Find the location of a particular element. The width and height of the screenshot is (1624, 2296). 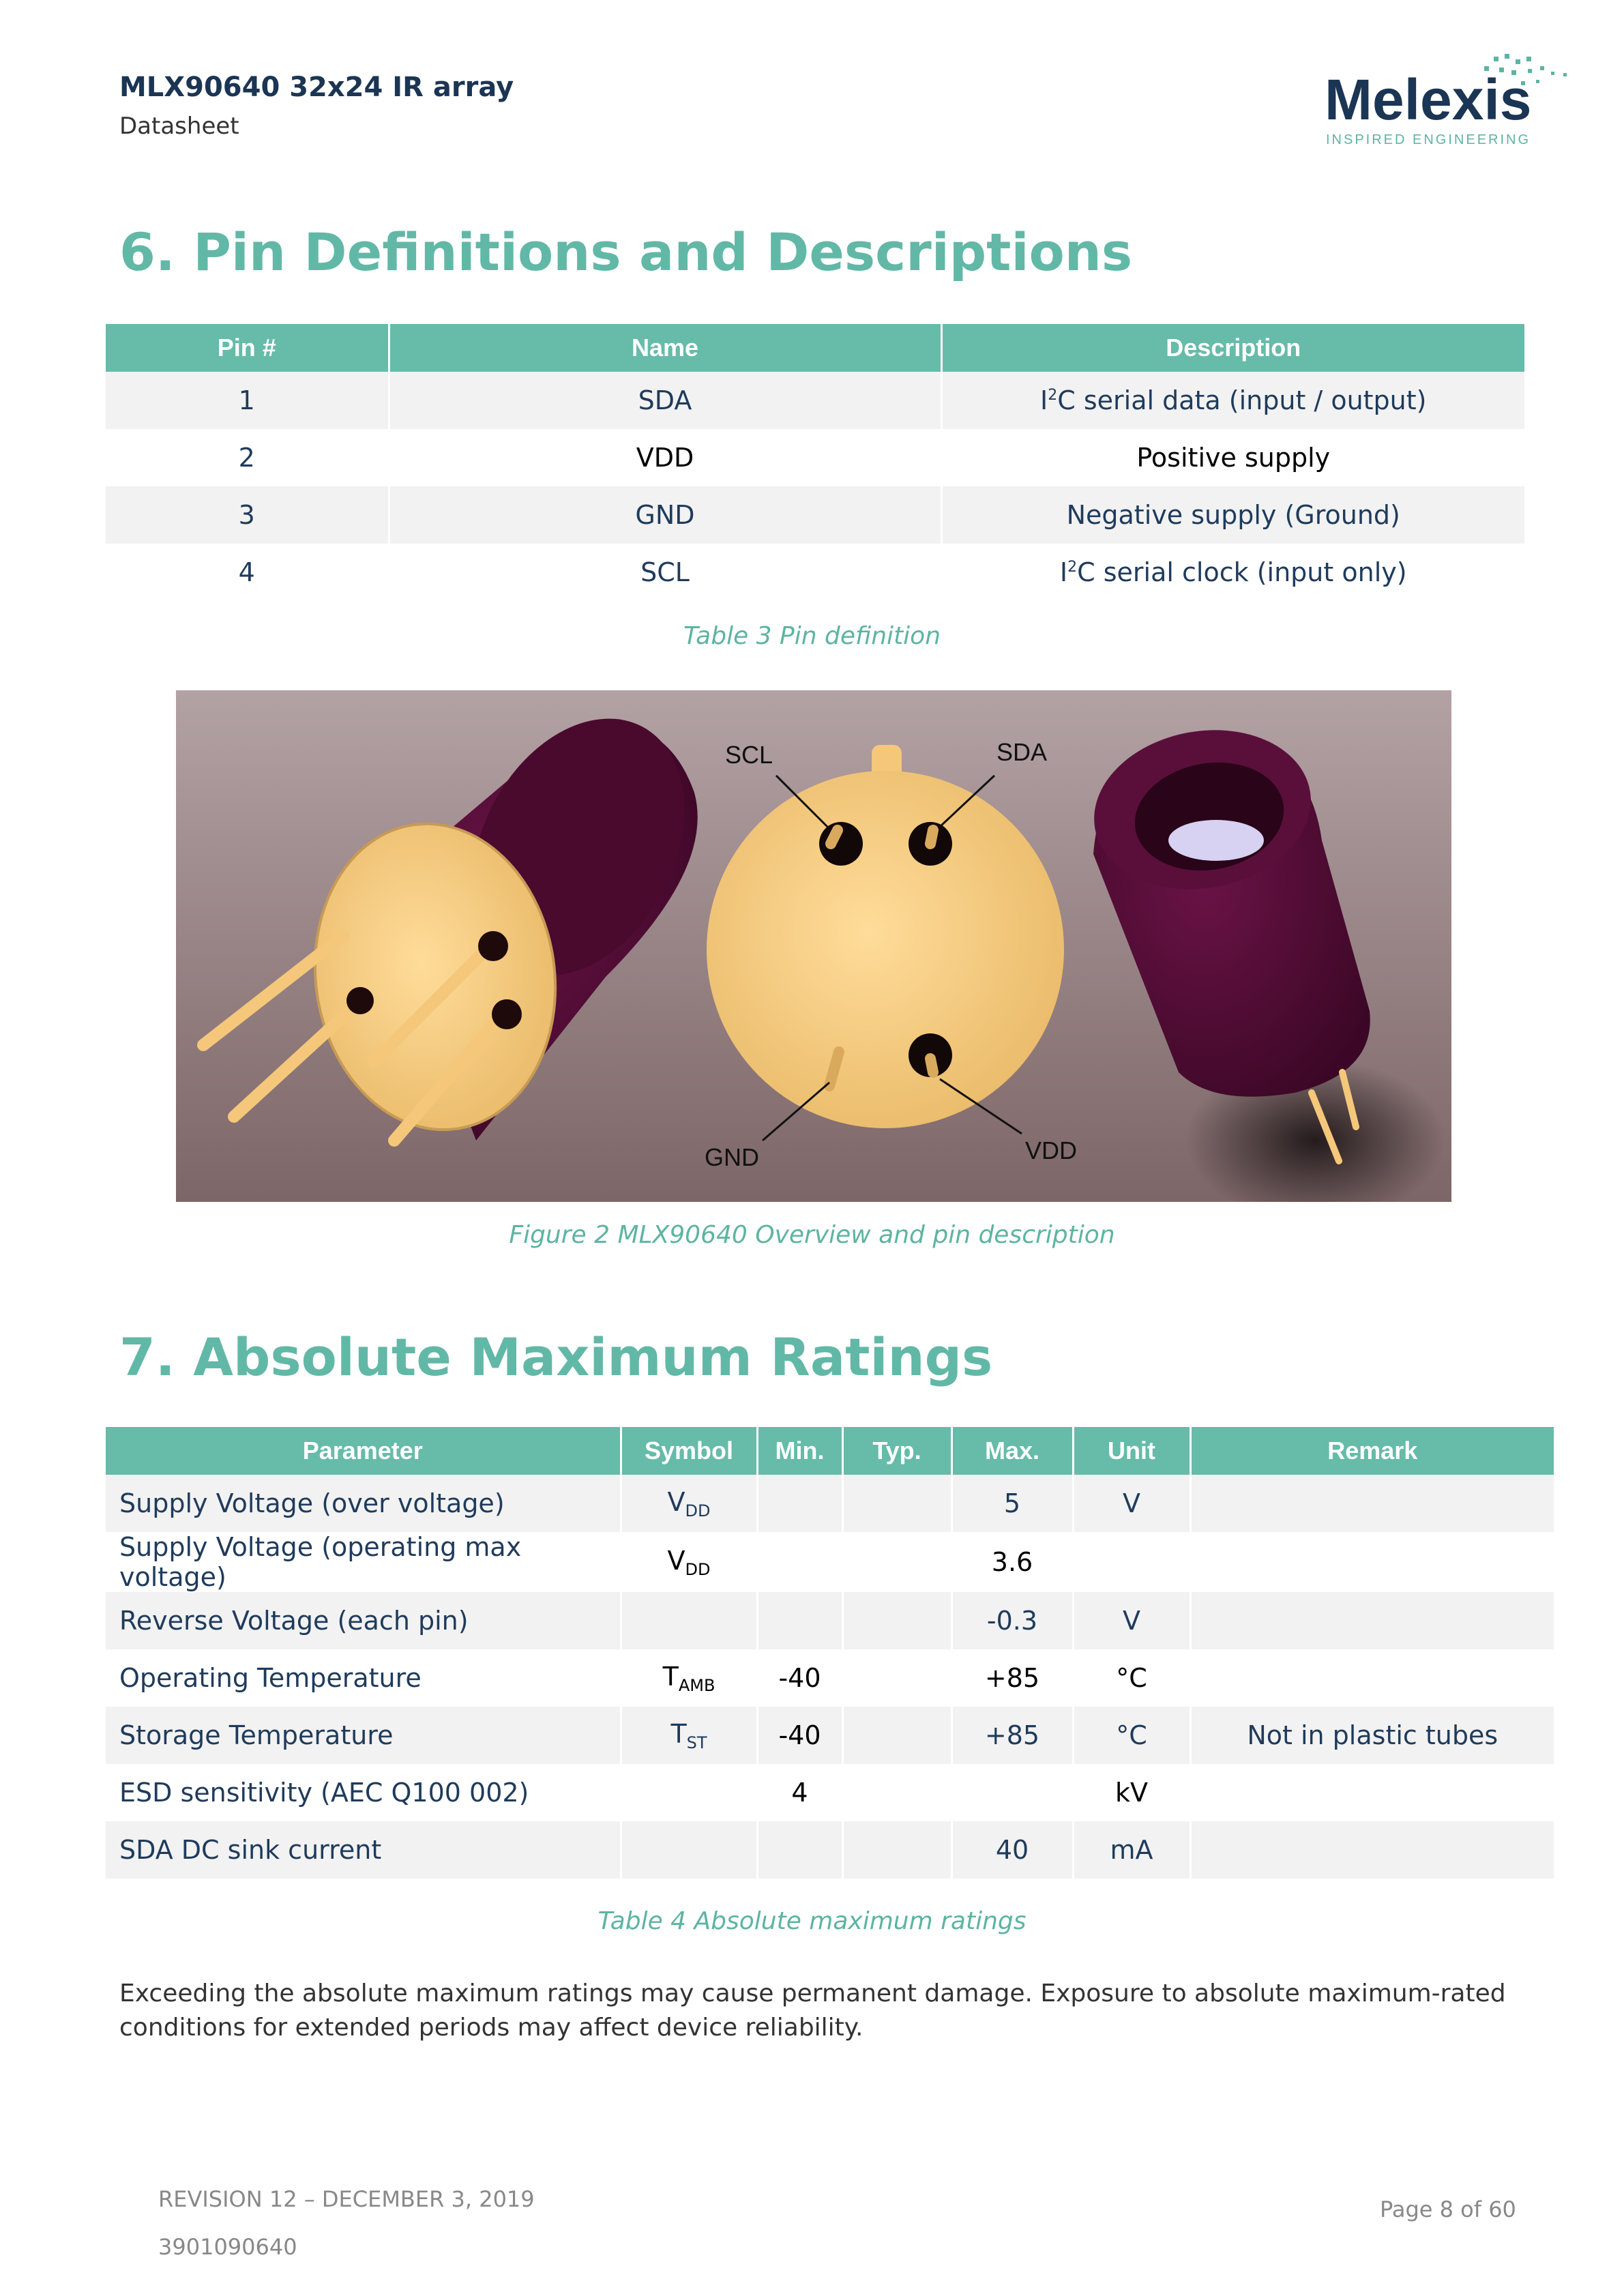

melexis-logo: Melexis INSPIRED ENGINEERING is located at coordinates (1446, 100).